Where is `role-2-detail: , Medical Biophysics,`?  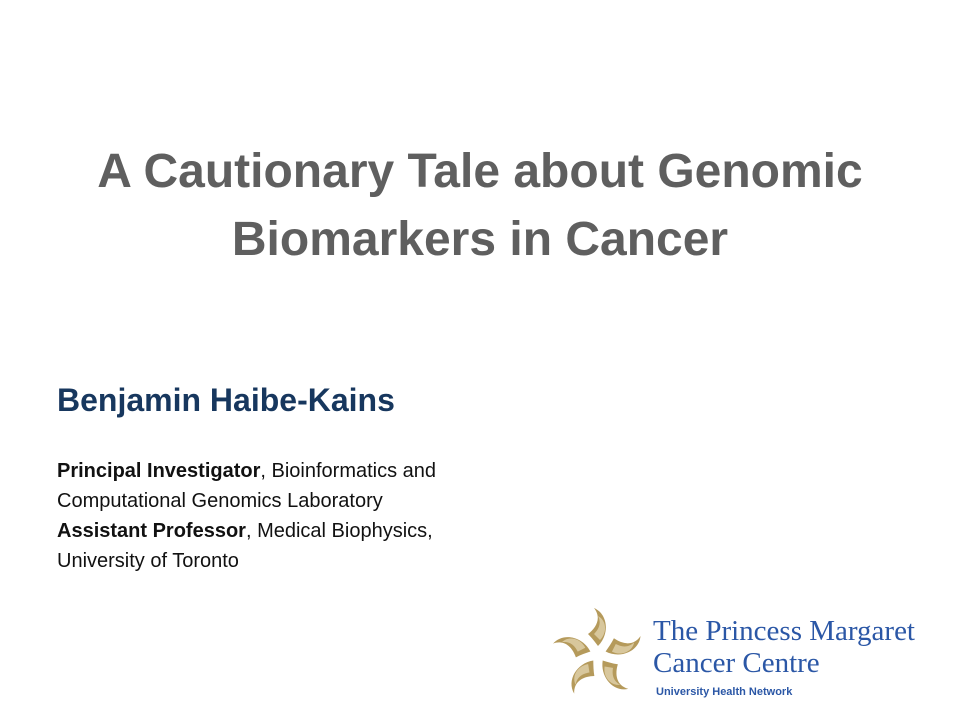
role-2-detail: , Medical Biophysics, is located at coordinates (339, 531).